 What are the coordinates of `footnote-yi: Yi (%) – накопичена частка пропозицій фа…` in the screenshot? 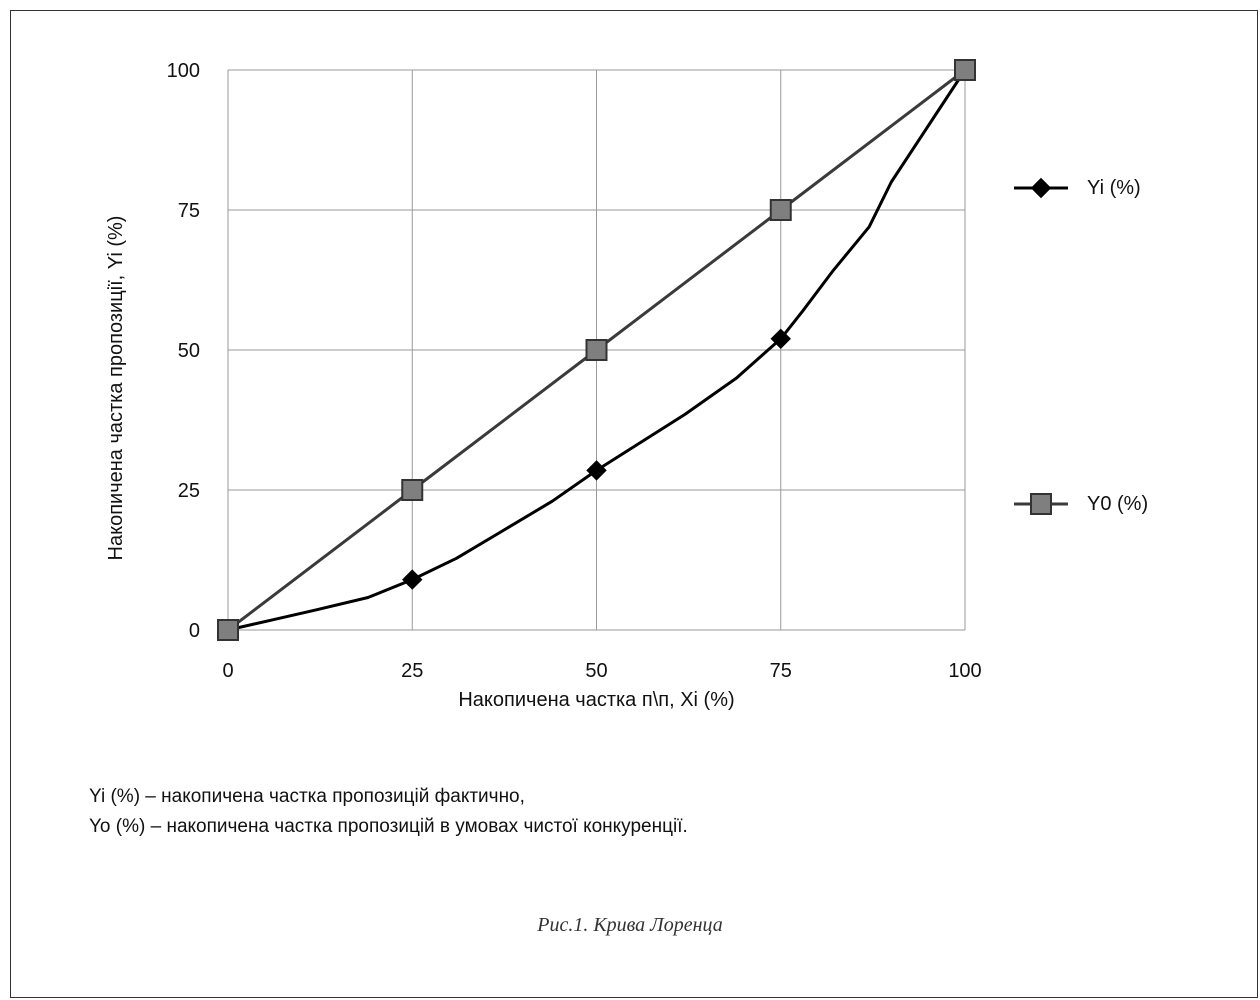 It's located at (307, 796).